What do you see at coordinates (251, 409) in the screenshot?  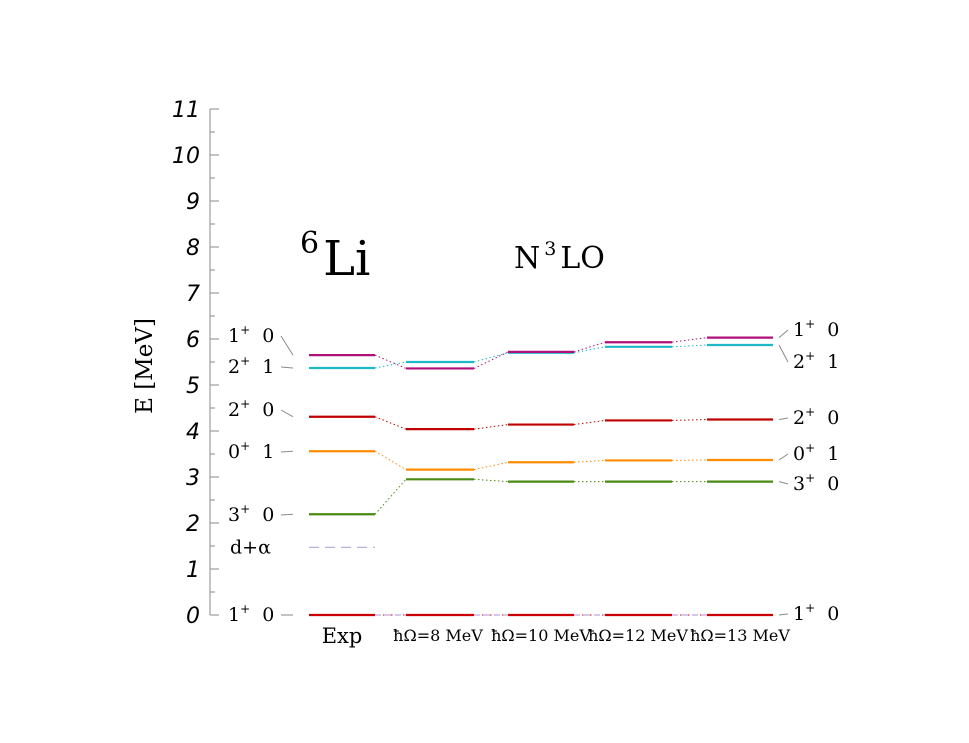 I see `left-state-label: 2+ 0` at bounding box center [251, 409].